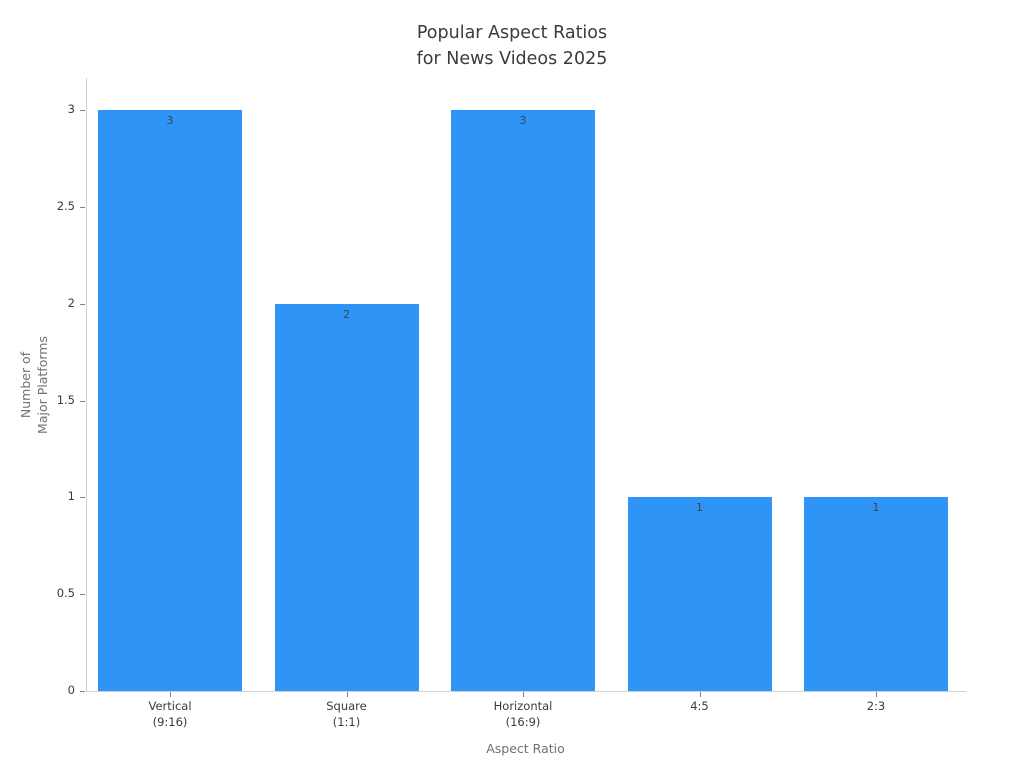  Describe the element at coordinates (65, 205) in the screenshot. I see `y-tick-label: 2.5` at that location.